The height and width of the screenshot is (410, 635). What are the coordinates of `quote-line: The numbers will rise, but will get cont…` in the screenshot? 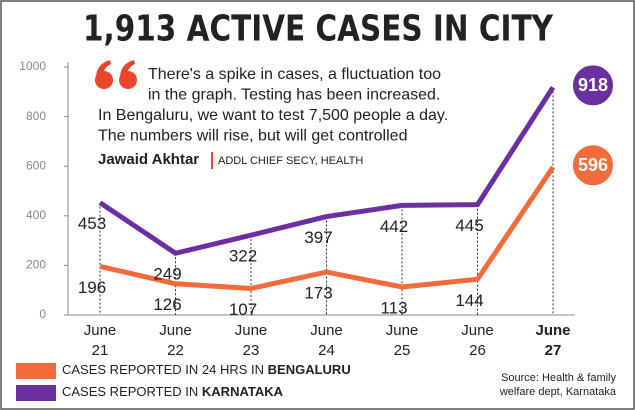 It's located at (252, 136).